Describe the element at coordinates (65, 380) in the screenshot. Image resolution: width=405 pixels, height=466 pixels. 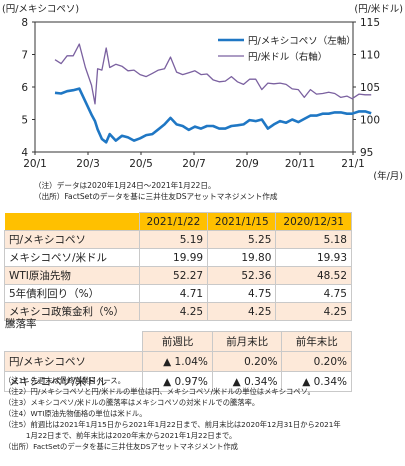
I see `footnote: （注1）先週末は最終営業日ベース。` at that location.